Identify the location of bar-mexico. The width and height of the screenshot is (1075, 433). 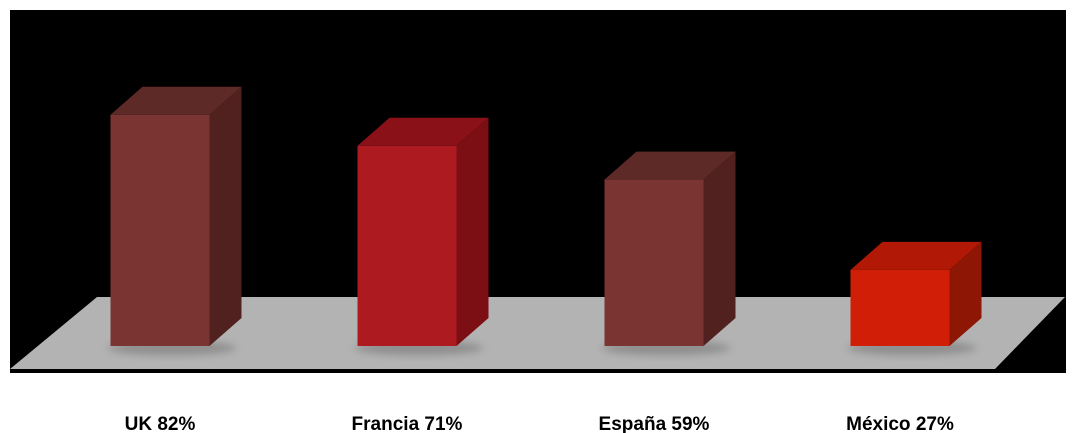
(914, 298).